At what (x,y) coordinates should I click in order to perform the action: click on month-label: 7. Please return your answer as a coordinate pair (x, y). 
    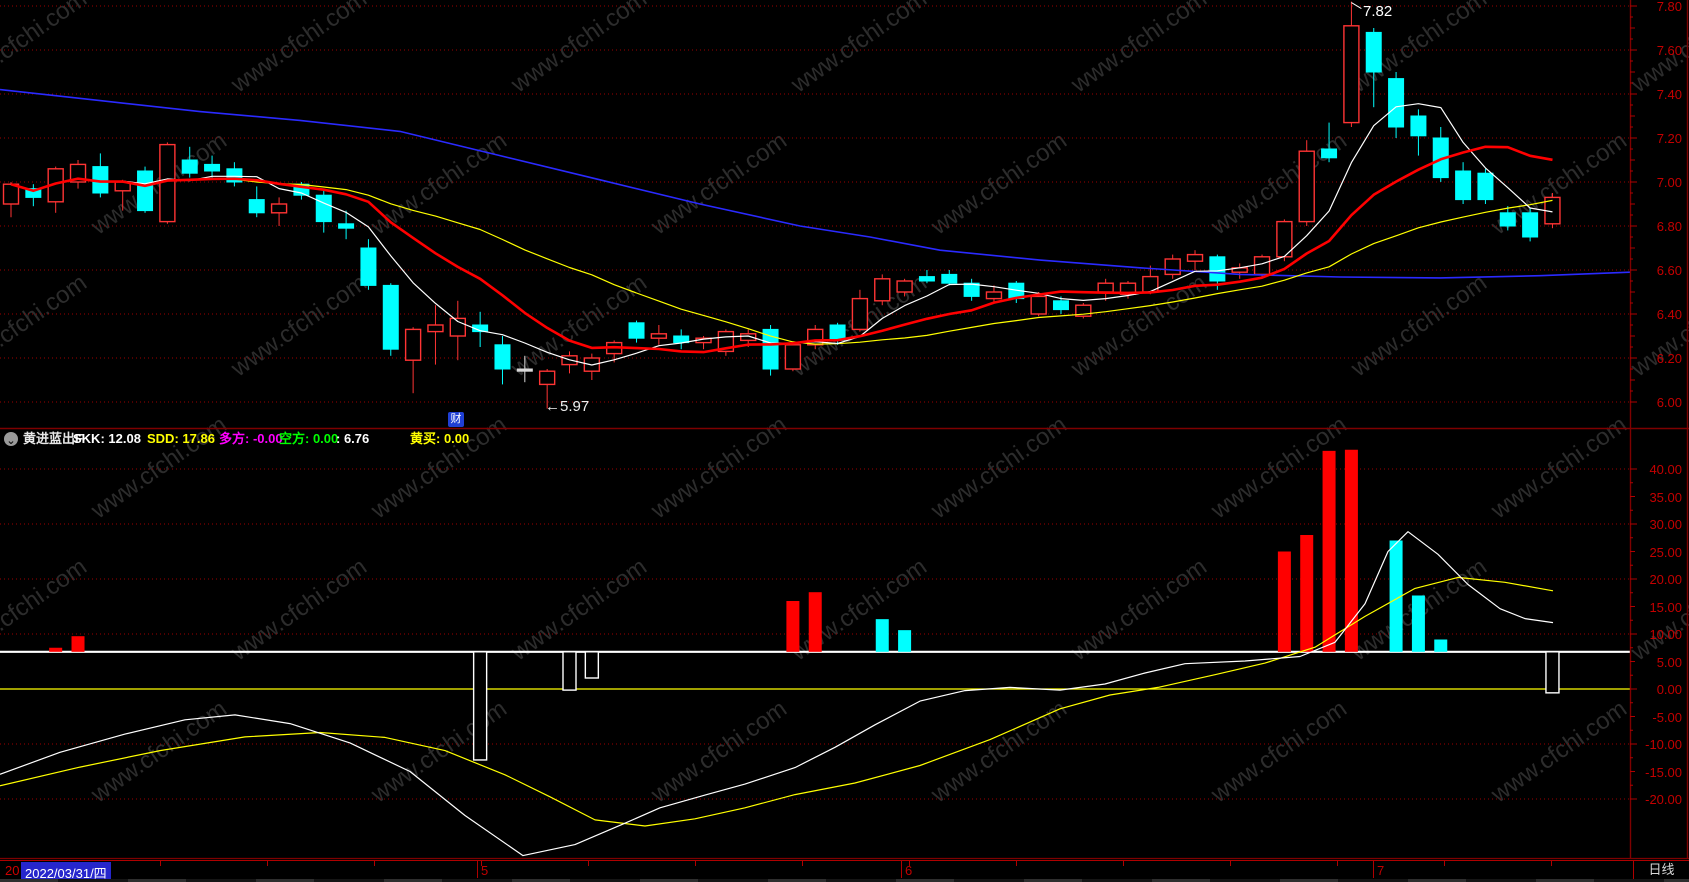
    Looking at the image, I should click on (1381, 870).